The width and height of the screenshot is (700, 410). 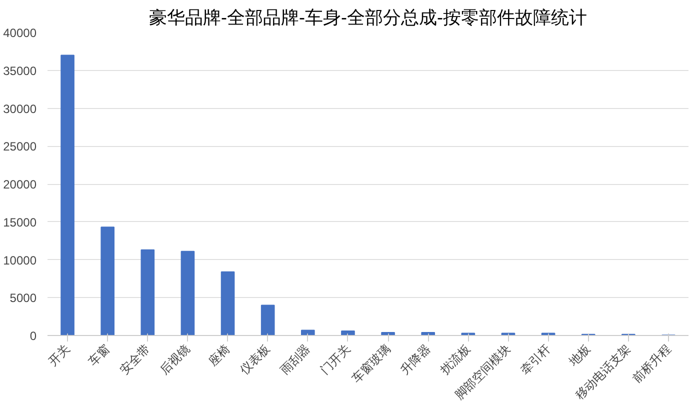 I want to click on y-tick-label: 0, so click(x=33, y=336).